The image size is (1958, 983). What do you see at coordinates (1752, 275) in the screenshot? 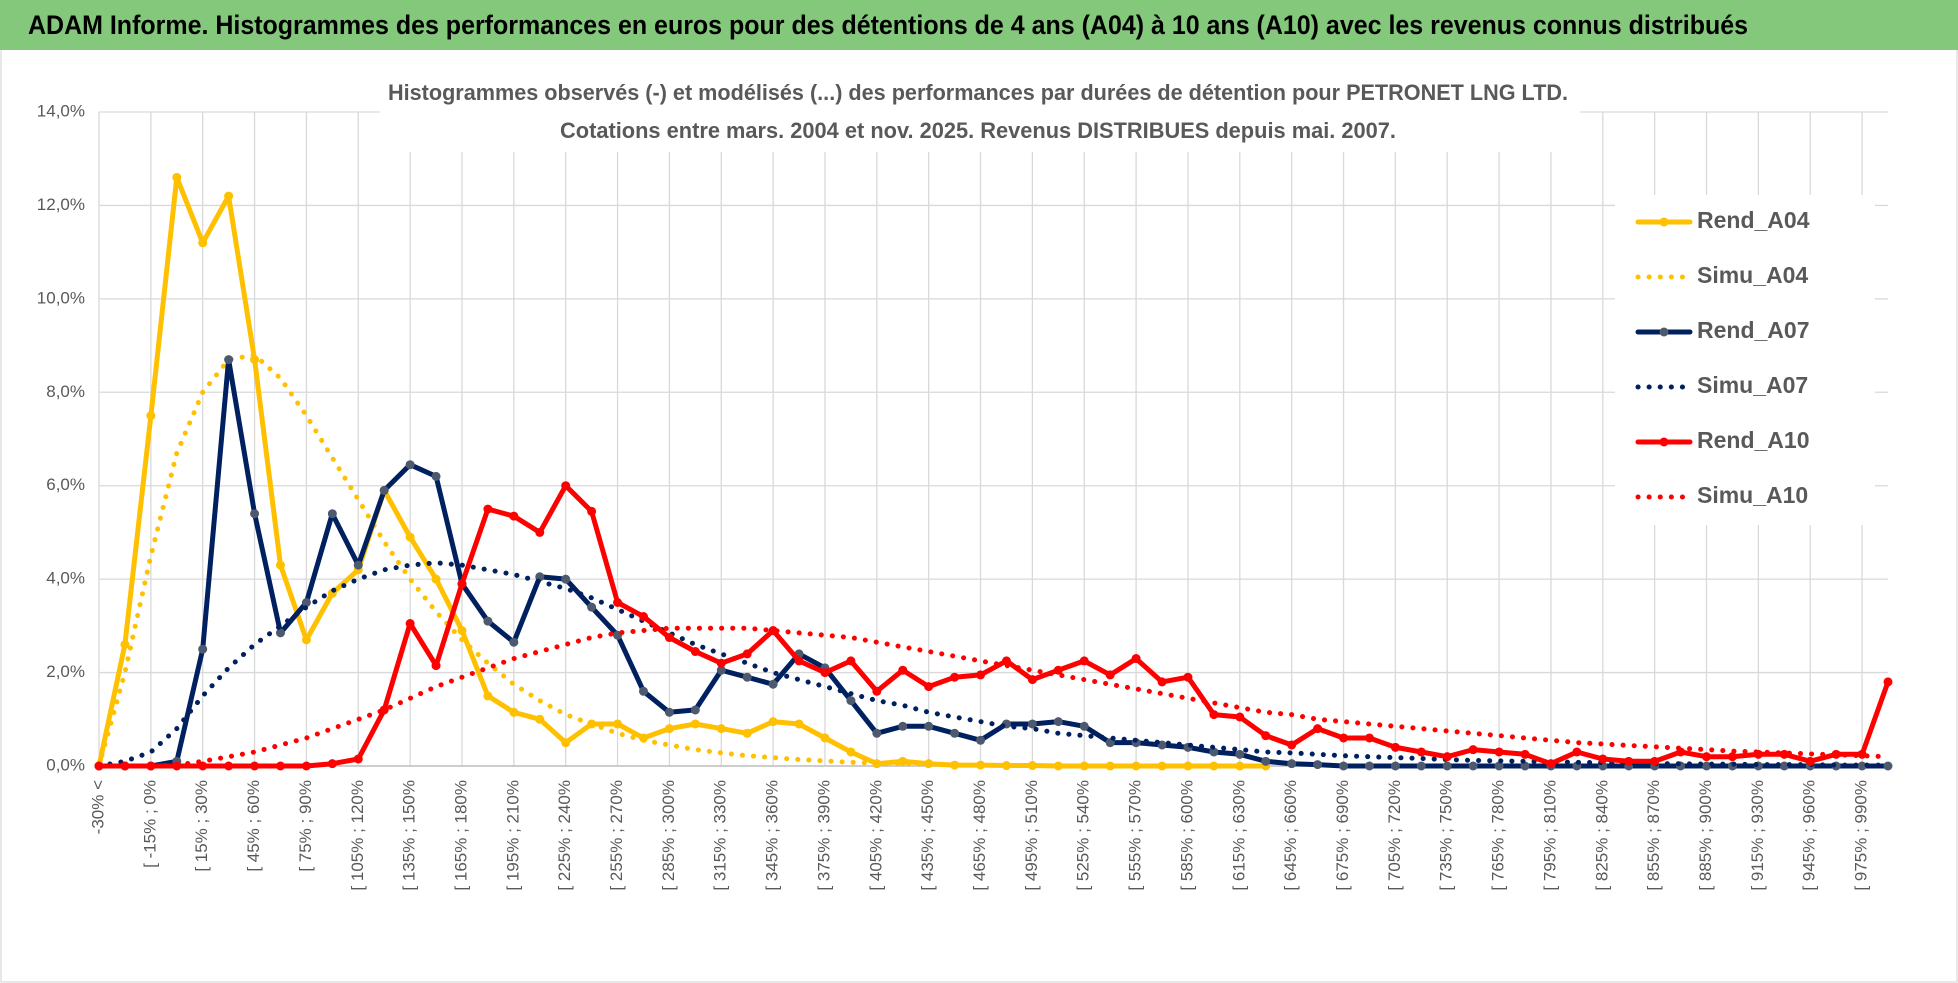
I see `legend-label: Simu_A04` at bounding box center [1752, 275].